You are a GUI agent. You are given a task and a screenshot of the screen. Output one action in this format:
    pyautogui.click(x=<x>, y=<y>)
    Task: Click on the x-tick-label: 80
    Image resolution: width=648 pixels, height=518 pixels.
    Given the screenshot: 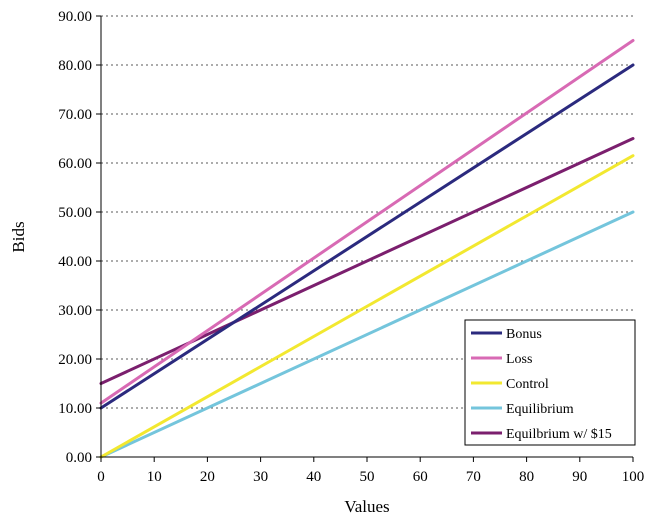 What is the action you would take?
    pyautogui.click(x=526, y=477)
    